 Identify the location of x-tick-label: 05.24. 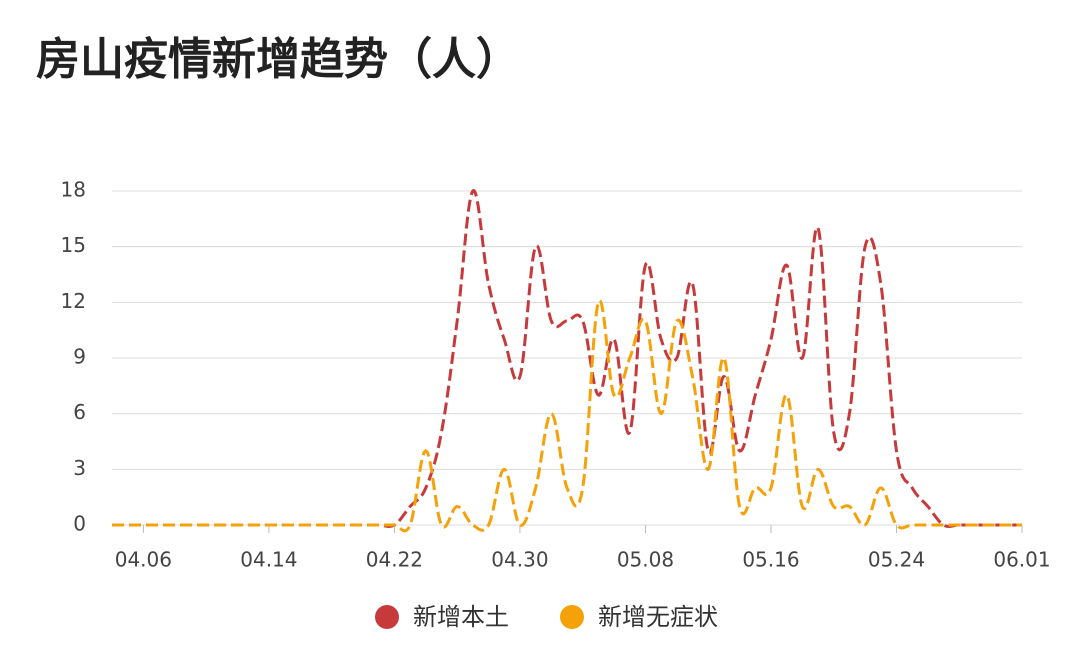
(896, 560).